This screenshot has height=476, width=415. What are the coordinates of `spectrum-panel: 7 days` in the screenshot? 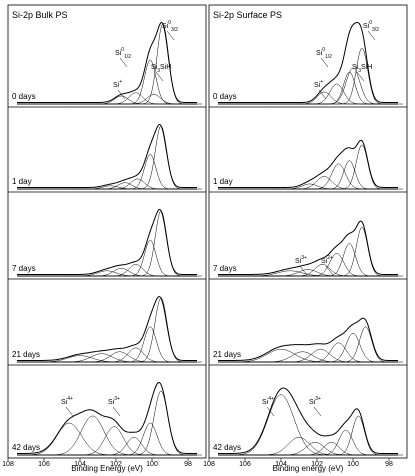 It's located at (107, 234).